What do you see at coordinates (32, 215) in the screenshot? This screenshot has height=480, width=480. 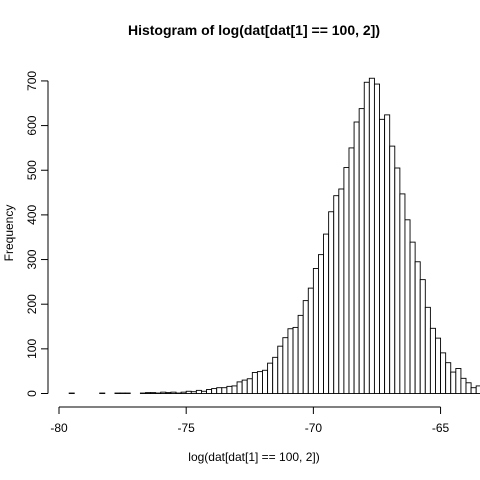 I see `y-tick-label: 400` at bounding box center [32, 215].